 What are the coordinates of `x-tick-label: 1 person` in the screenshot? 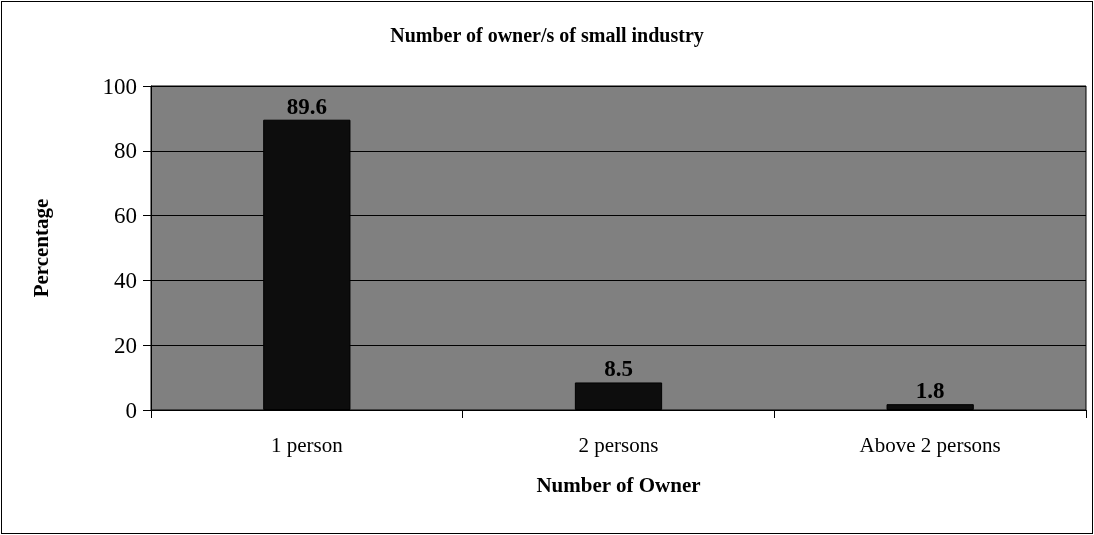 It's located at (307, 444).